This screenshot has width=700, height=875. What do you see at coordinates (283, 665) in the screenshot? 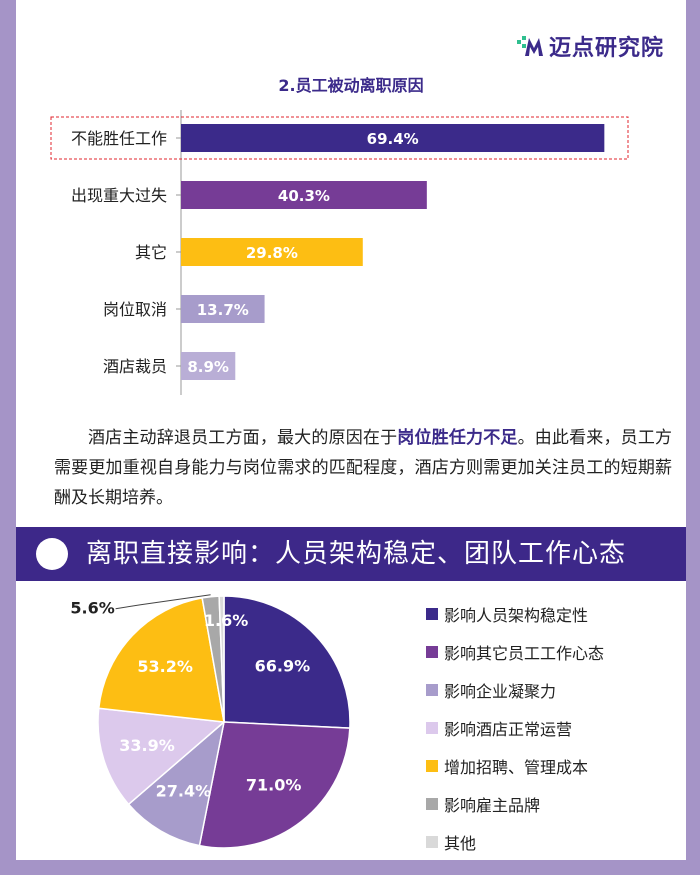
I see `pie-value-label: 66.9%` at bounding box center [283, 665].